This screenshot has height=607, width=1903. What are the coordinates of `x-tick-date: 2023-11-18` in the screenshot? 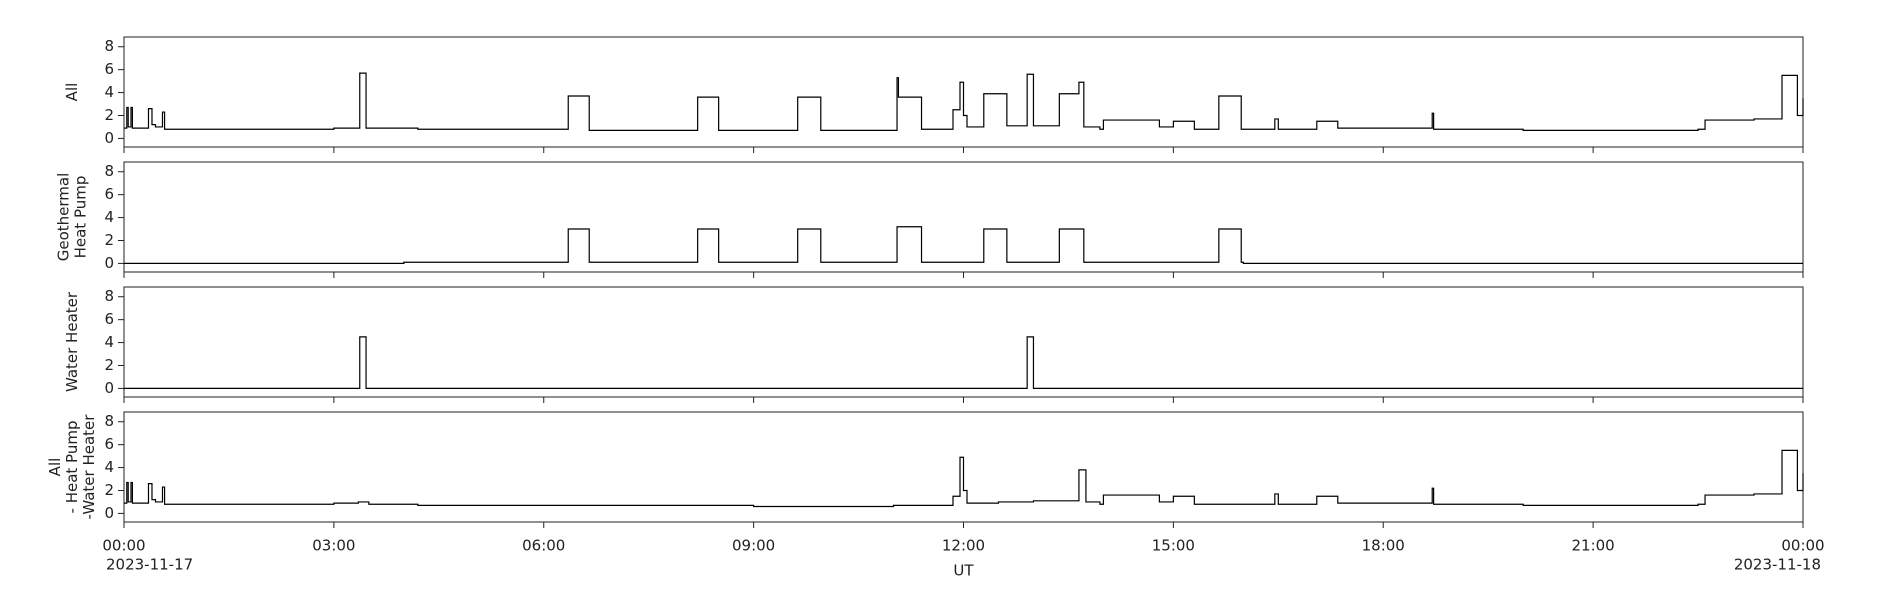 It's located at (1777, 565).